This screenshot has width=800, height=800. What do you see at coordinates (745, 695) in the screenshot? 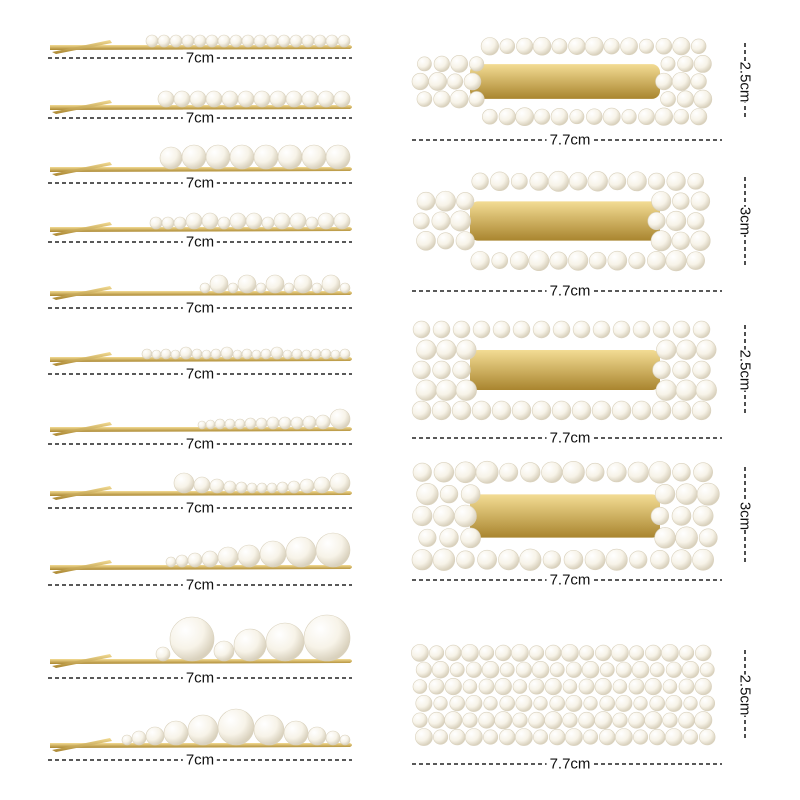
I see `clip-height-label: 2.5cm` at bounding box center [745, 695].